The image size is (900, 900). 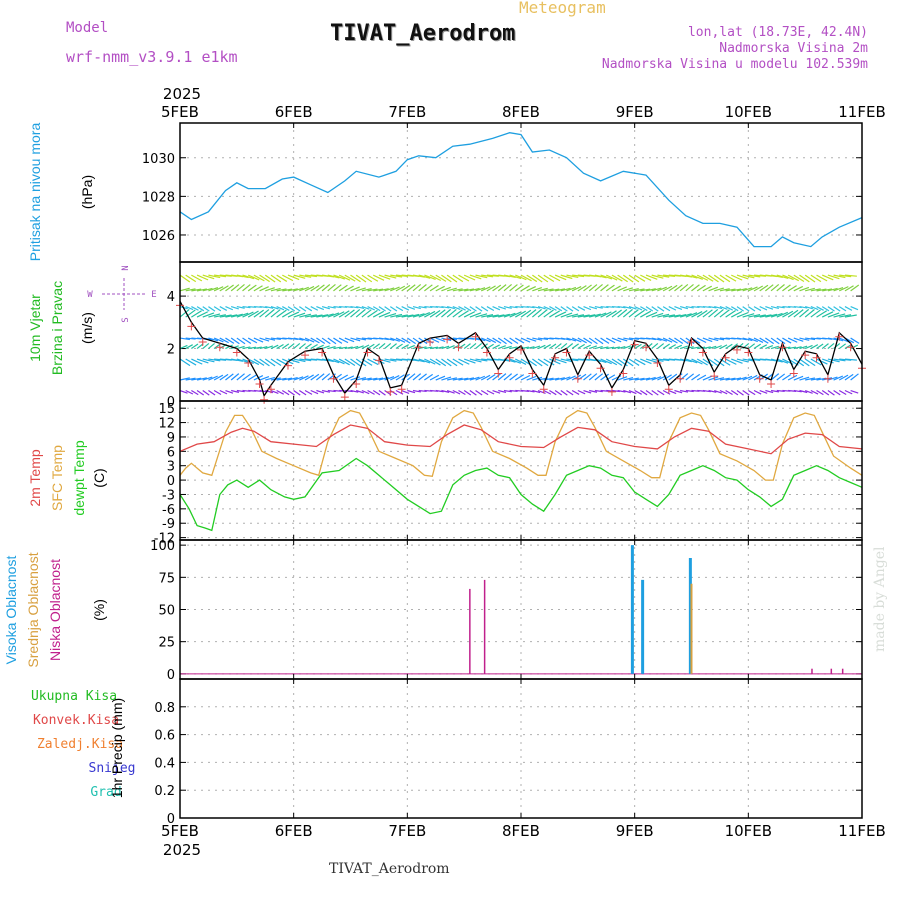 I want to click on pressure-ytick-label: 1030, so click(x=158, y=159).